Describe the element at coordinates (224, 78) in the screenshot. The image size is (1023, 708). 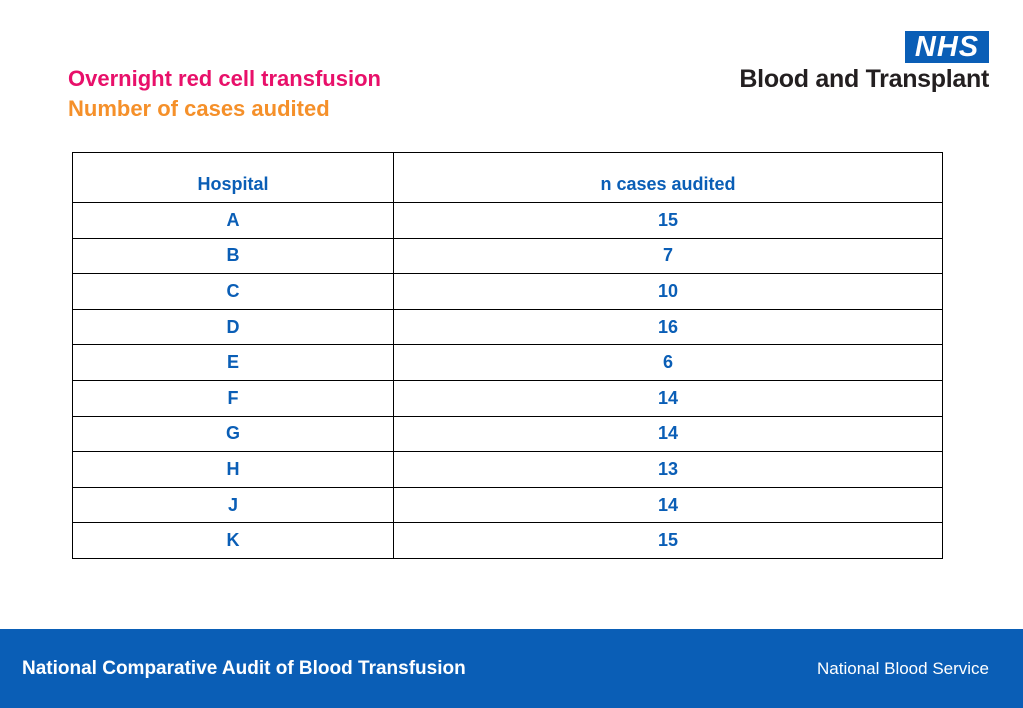
I see `title-line-1: Overnight red cell transfusion` at that location.